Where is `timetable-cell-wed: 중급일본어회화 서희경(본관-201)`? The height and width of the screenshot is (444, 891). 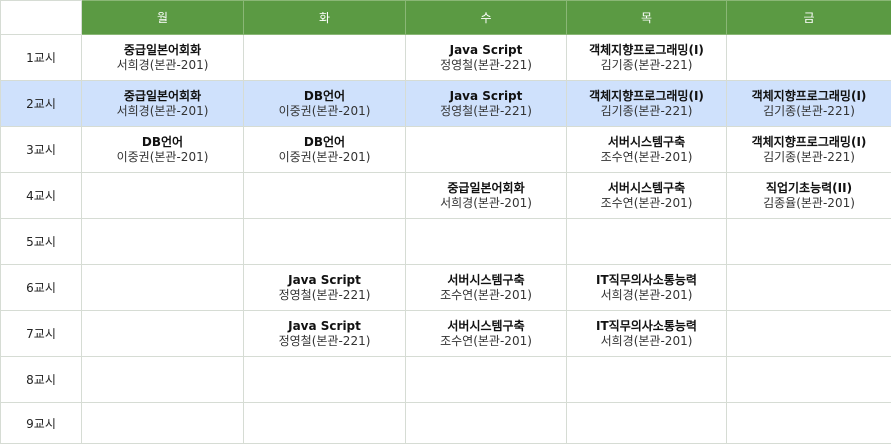
timetable-cell-wed: 중급일본어회화 서희경(본관-201) is located at coordinates (486, 195).